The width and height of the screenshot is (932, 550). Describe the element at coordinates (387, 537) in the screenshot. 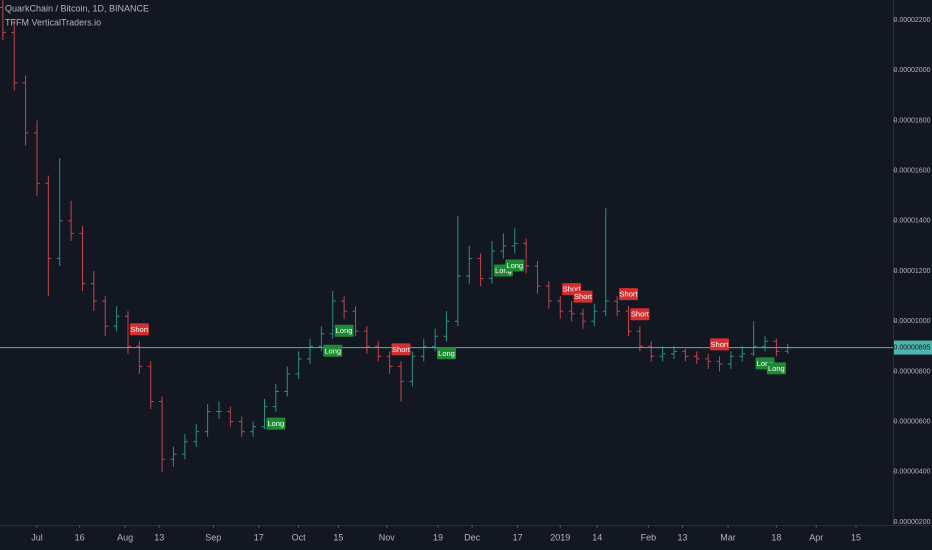

I see `x-tick-label: Nov` at that location.